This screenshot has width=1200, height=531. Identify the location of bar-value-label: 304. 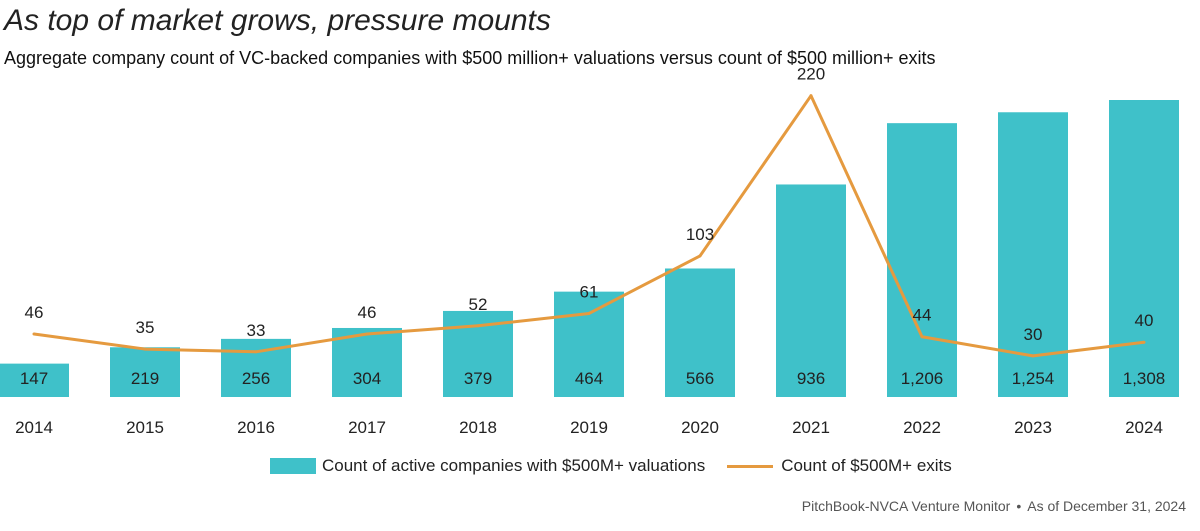
(367, 378).